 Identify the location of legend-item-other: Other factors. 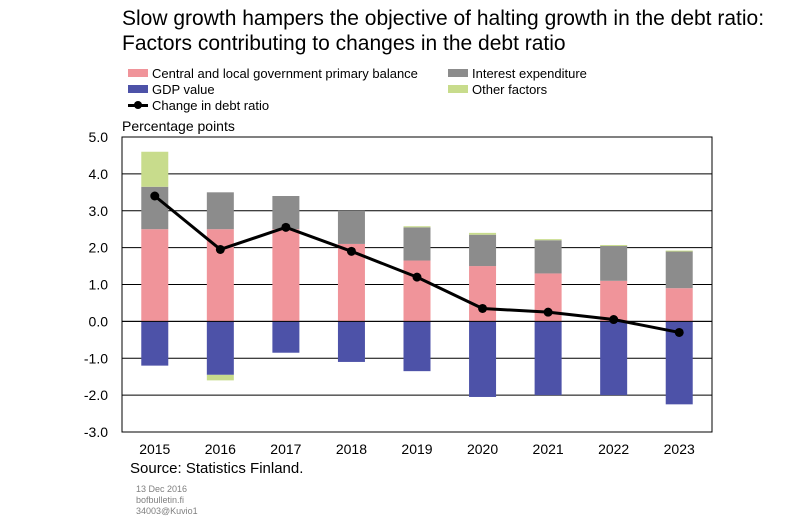
(497, 89).